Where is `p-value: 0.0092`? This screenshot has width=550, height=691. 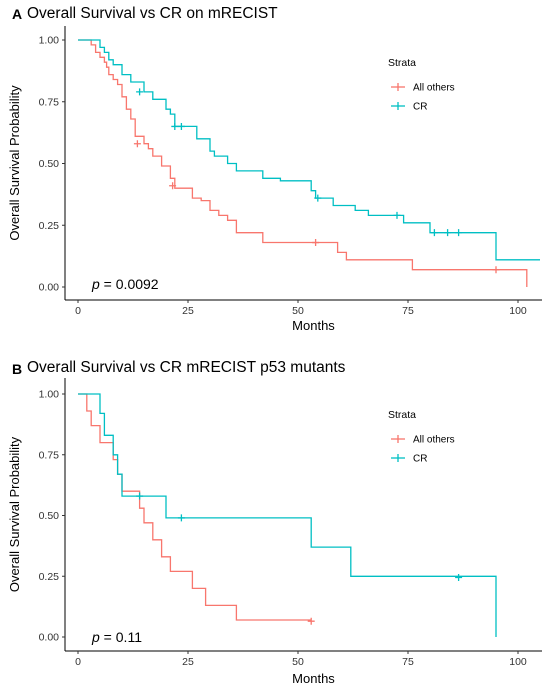
p-value: 0.0092 is located at coordinates (137, 284).